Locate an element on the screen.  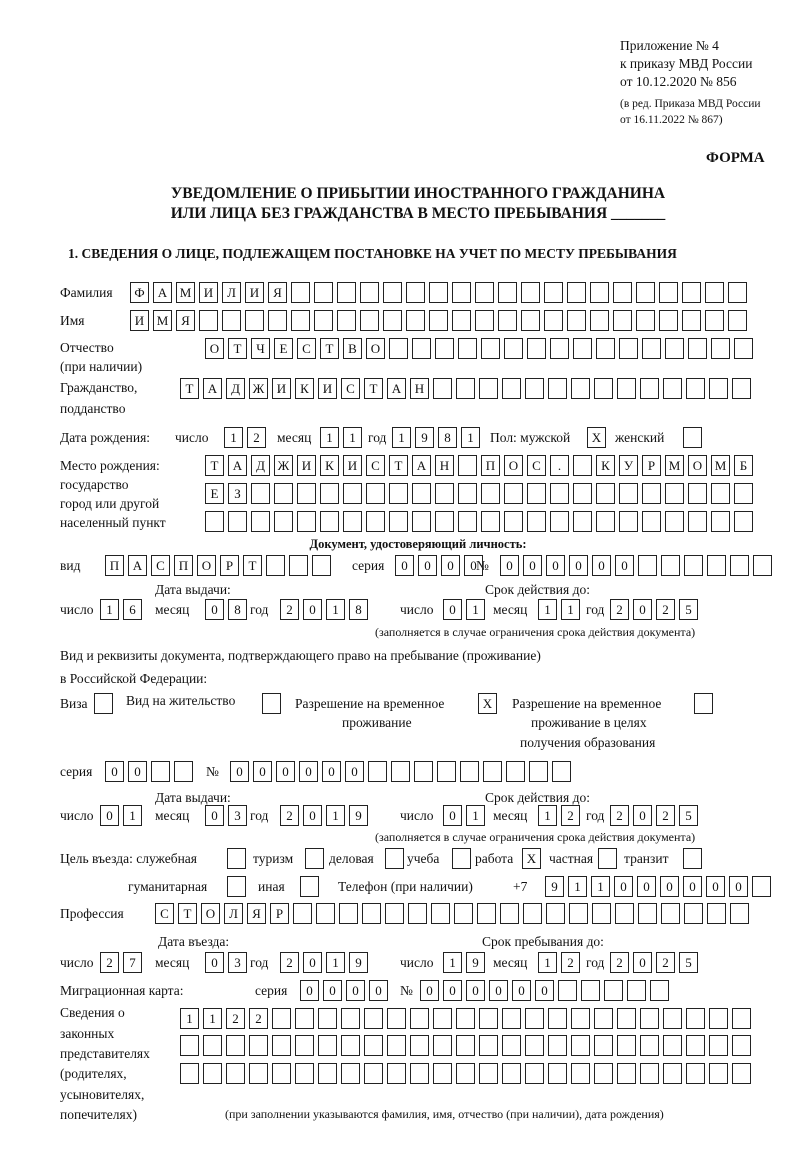
char-cell: П is located at coordinates (490, 465).